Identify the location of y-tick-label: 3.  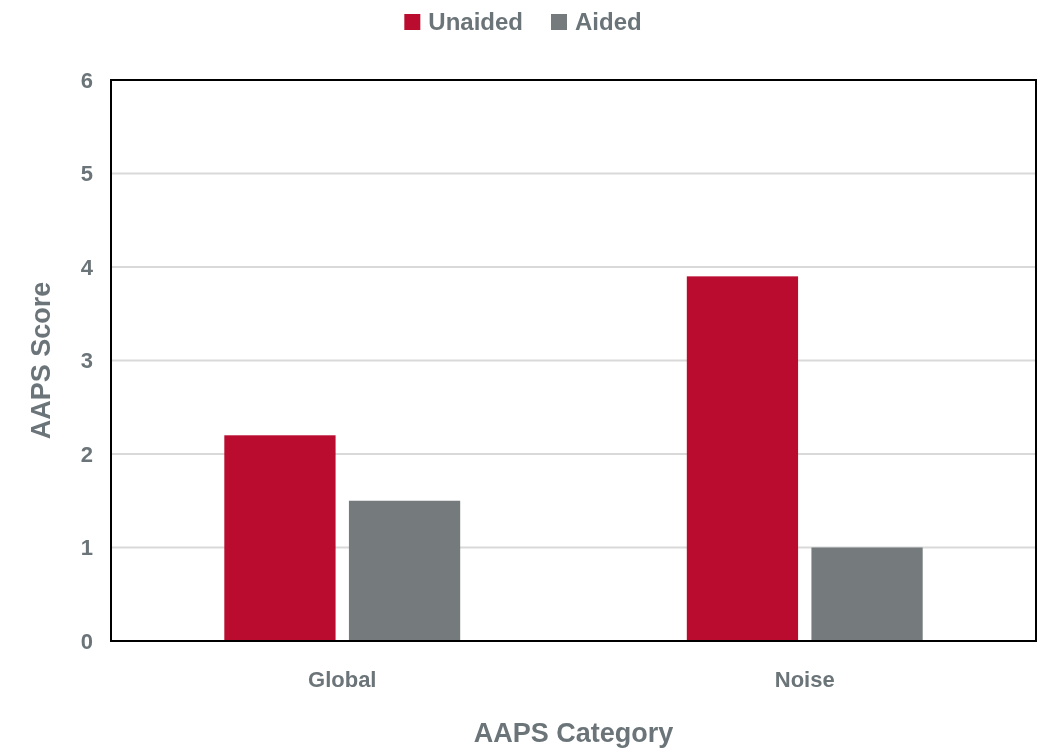
(86, 361).